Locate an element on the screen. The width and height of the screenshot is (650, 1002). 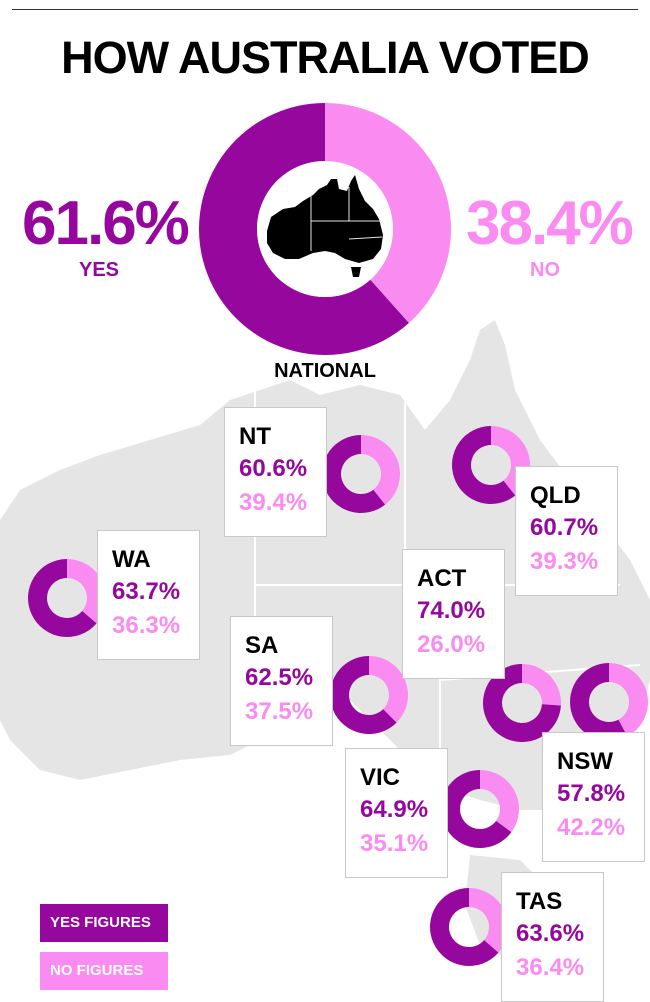
donut-sa is located at coordinates (369, 695).